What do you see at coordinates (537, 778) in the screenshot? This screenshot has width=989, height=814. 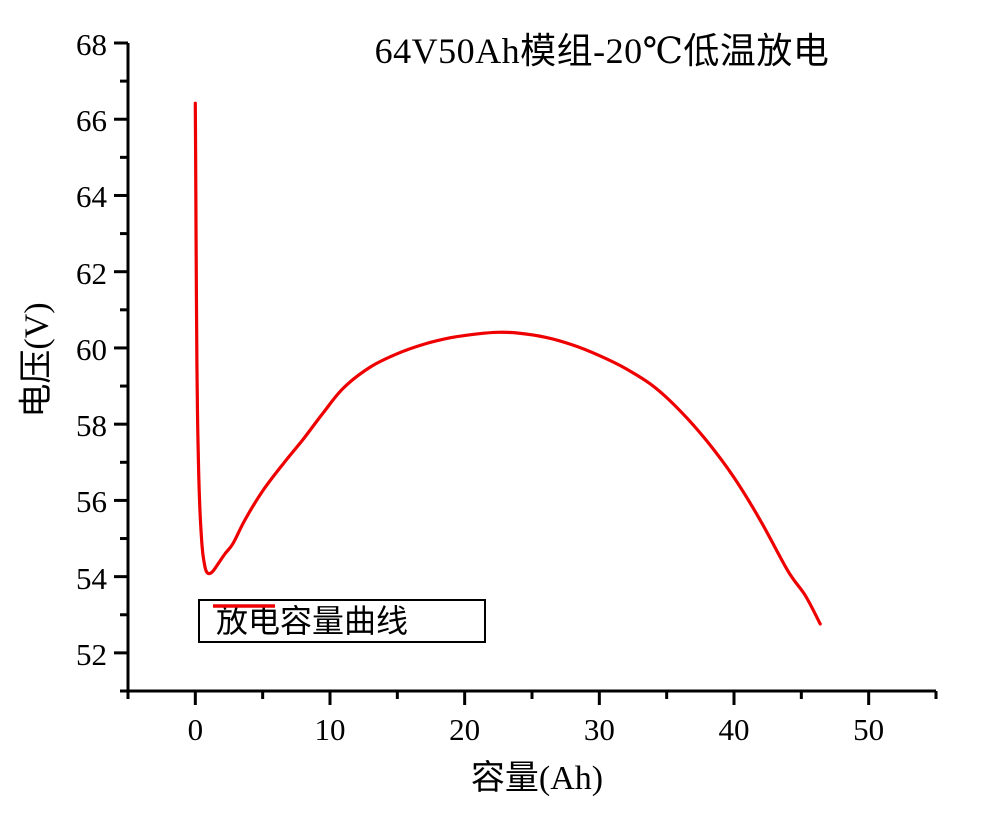 I see `x-axis-label: 容量(Ah)` at bounding box center [537, 778].